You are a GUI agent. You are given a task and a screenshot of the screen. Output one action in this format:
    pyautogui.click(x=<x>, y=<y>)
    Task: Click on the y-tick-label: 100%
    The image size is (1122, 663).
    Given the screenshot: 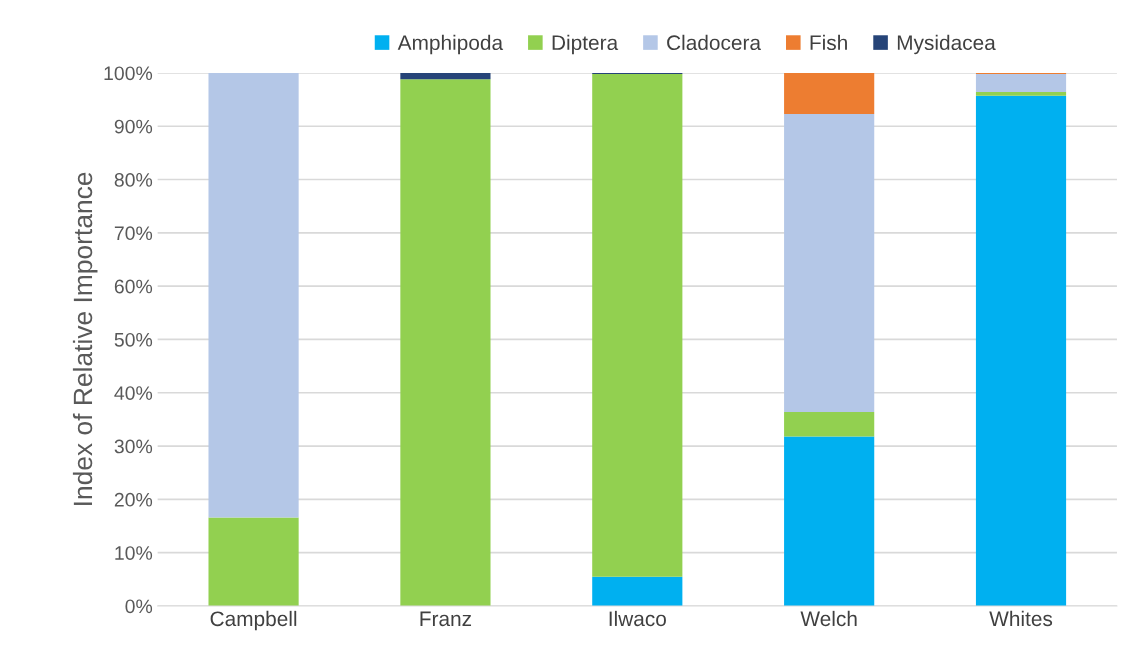 What is the action you would take?
    pyautogui.click(x=128, y=73)
    